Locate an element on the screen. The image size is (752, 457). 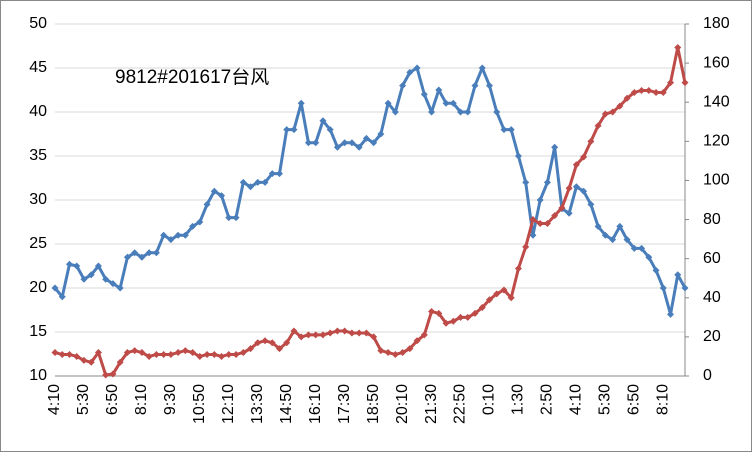
x-tick-label: 0:10 is located at coordinates (489, 399).